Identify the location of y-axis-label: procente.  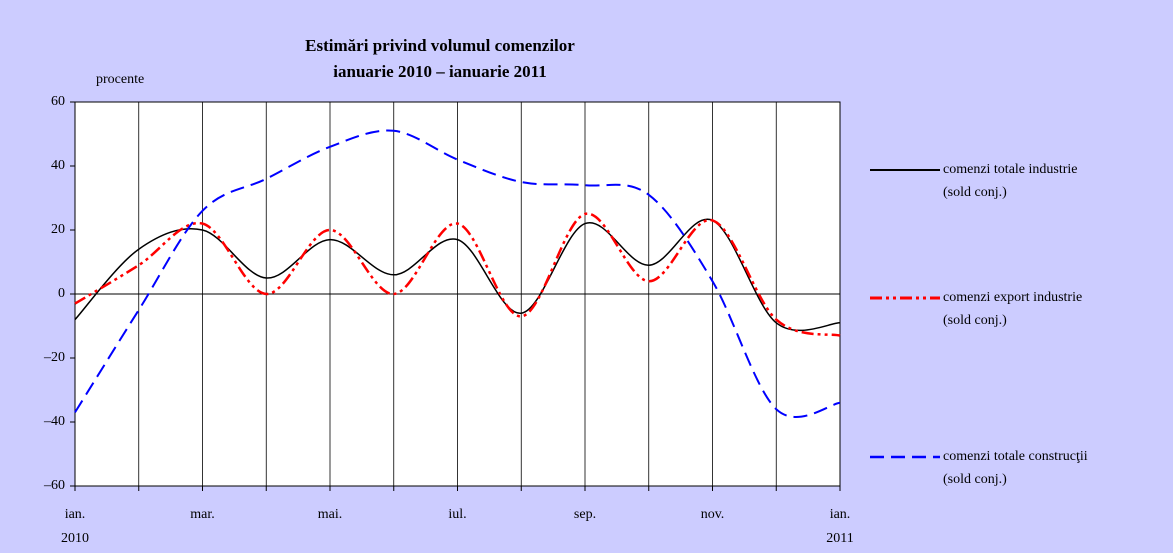
(120, 79).